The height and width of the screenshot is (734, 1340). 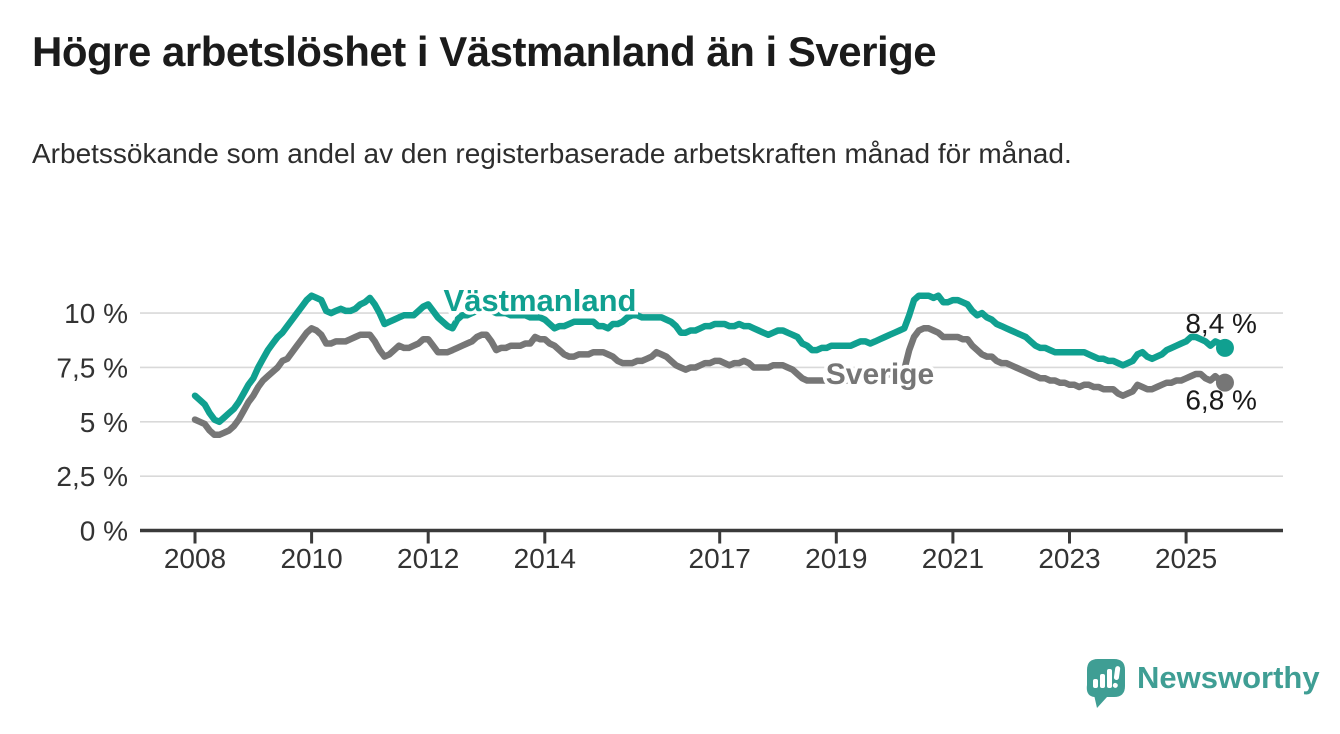 What do you see at coordinates (880, 374) in the screenshot?
I see `series-name-label-1: Sverige` at bounding box center [880, 374].